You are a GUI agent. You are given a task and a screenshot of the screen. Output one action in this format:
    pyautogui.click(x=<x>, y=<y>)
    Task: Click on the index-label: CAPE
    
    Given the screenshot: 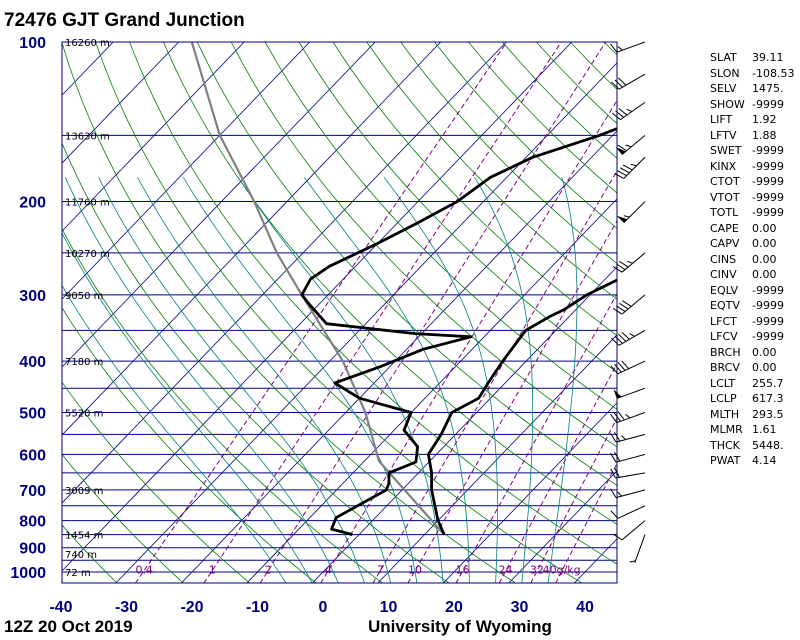 What is the action you would take?
    pyautogui.click(x=724, y=228)
    